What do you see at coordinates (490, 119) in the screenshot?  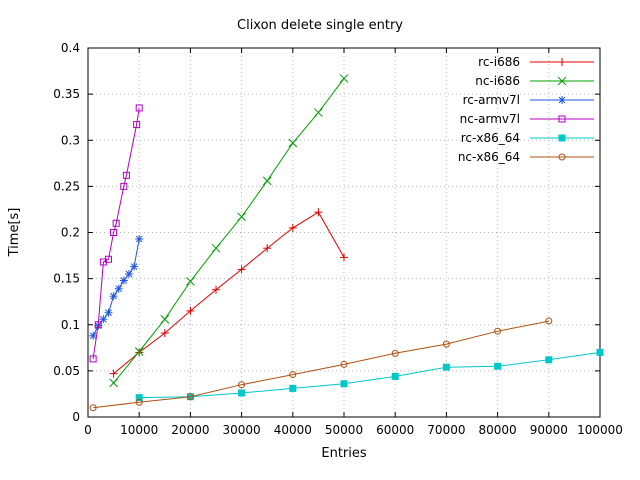 I see `legend-label-nc-armv7l: nc-armv7l` at bounding box center [490, 119].